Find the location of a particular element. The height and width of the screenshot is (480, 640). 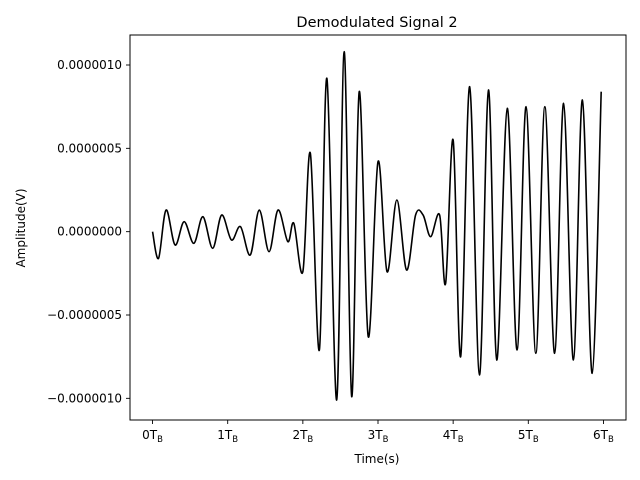

y-axis-label: Amplitude(V) is located at coordinates (21, 227).